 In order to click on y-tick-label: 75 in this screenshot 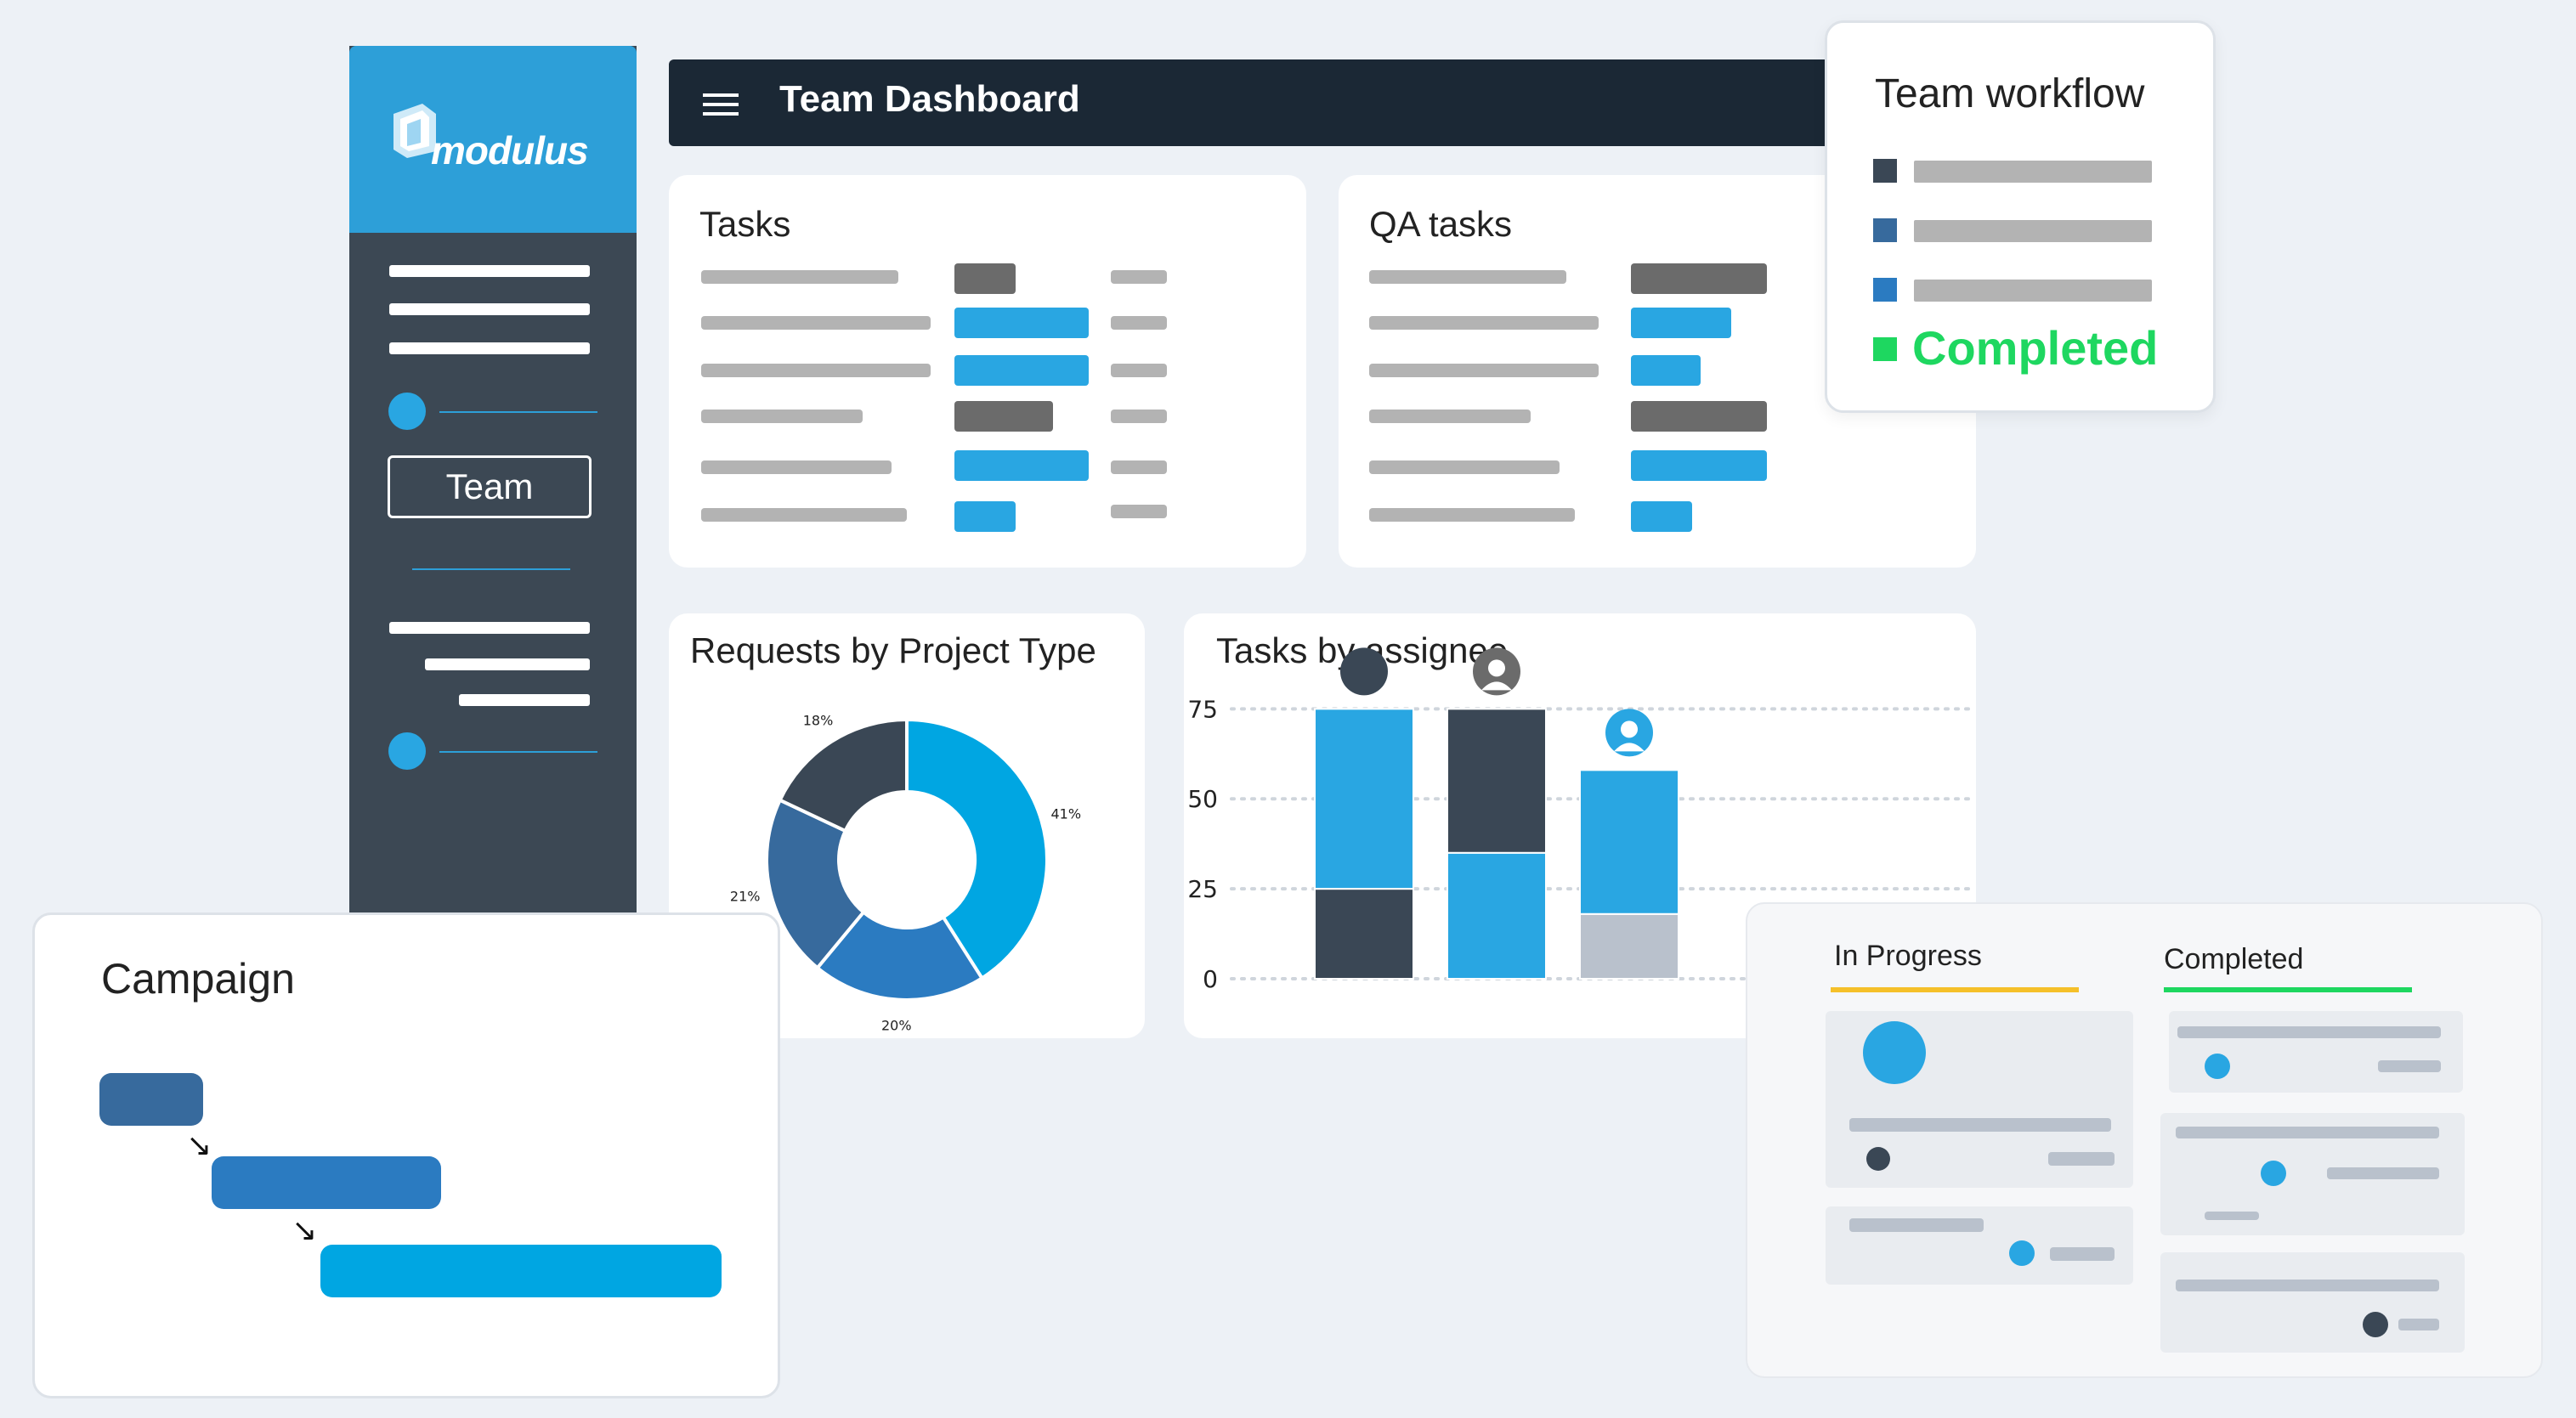, I will do `click(1202, 709)`.